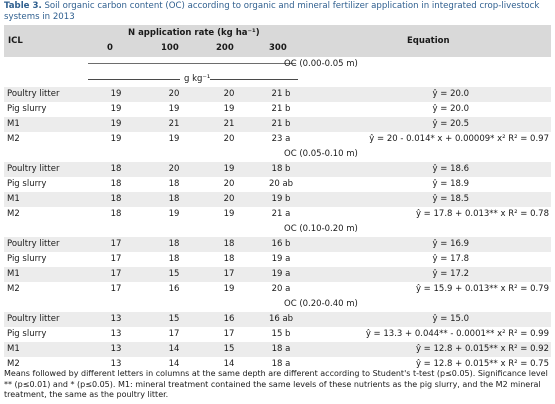 The width and height of the screenshot is (555, 404). What do you see at coordinates (321, 154) in the screenshot?
I see `section-title: OC (0.05-0.10 m)` at bounding box center [321, 154].